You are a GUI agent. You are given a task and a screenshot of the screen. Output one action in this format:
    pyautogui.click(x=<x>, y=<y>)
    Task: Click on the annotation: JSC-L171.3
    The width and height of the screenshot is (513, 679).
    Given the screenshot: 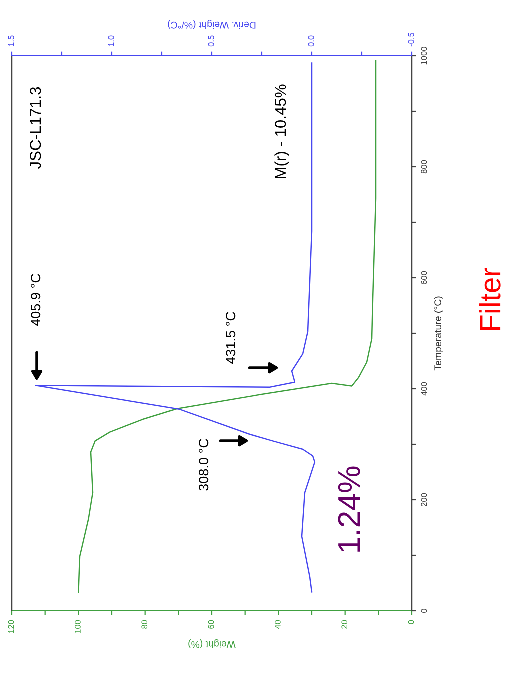 What is the action you would take?
    pyautogui.click(x=36, y=128)
    